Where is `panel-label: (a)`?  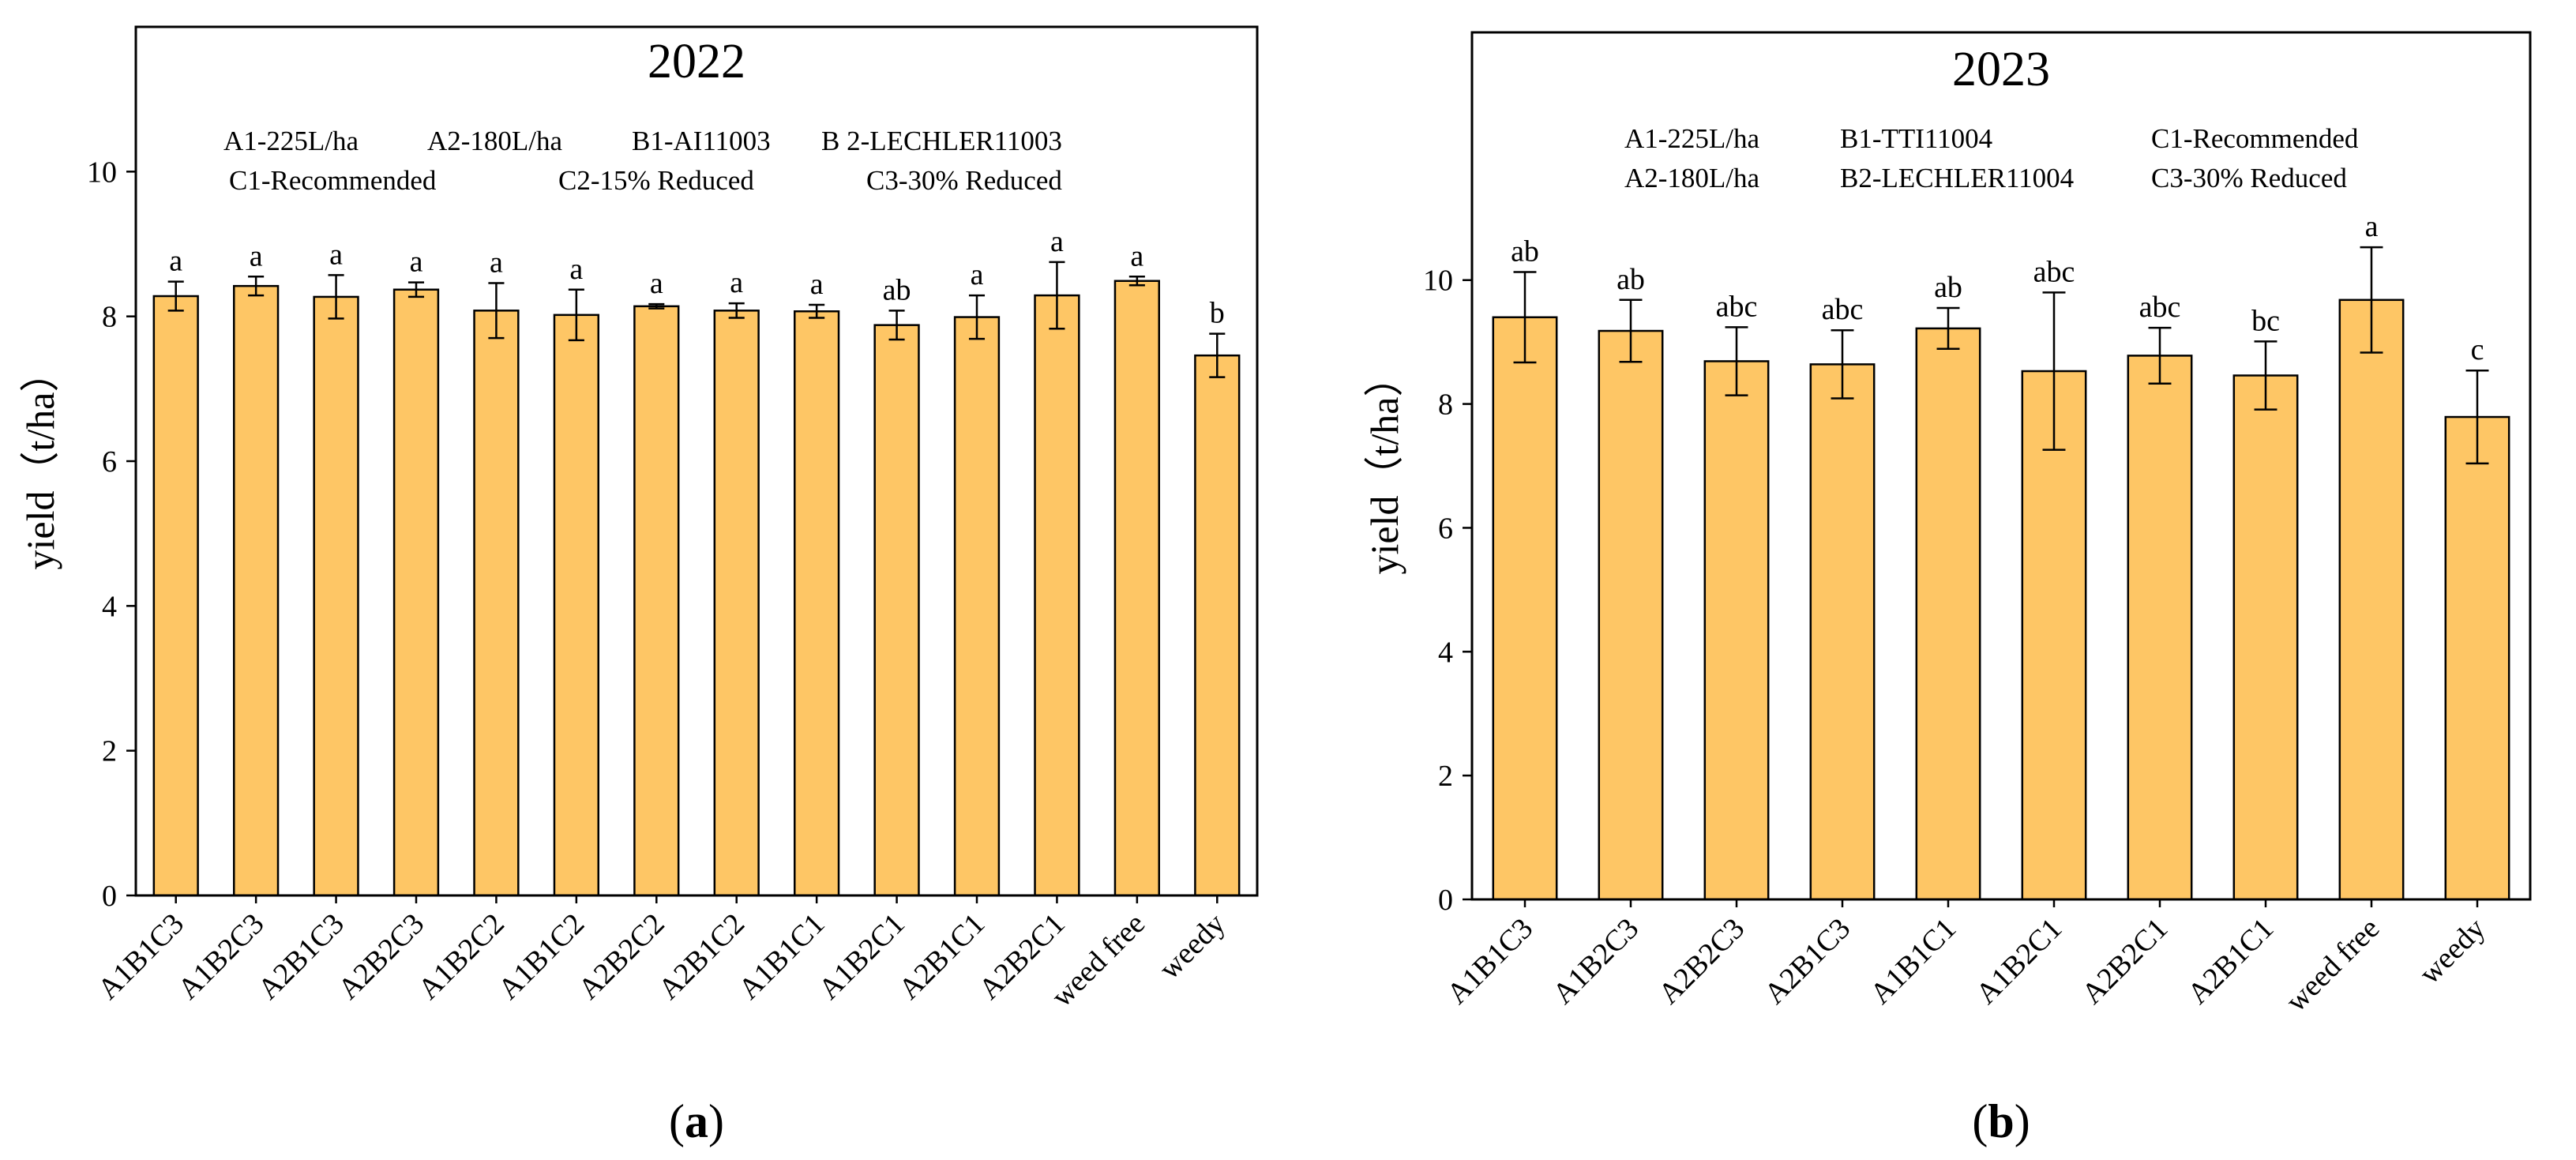
panel-label: (a) is located at coordinates (696, 1121).